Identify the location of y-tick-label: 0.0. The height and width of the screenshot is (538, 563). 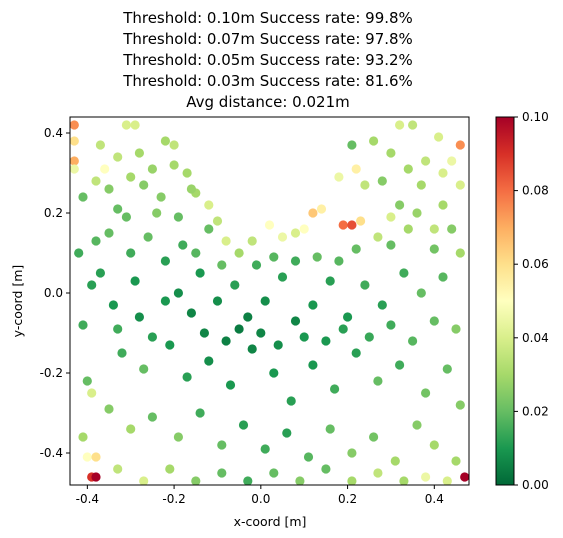
(53, 293).